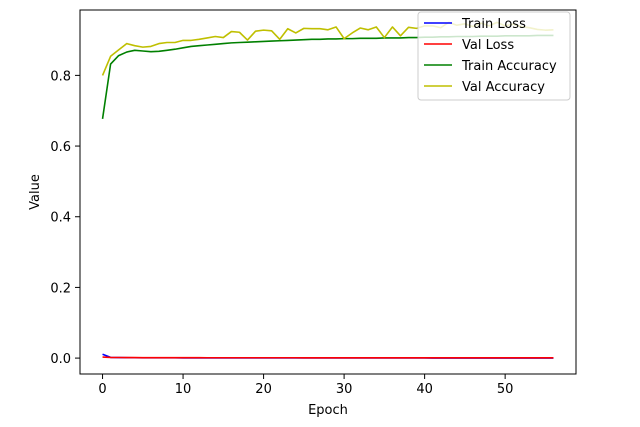  I want to click on legend-label-val-loss: Val Loss, so click(488, 45).